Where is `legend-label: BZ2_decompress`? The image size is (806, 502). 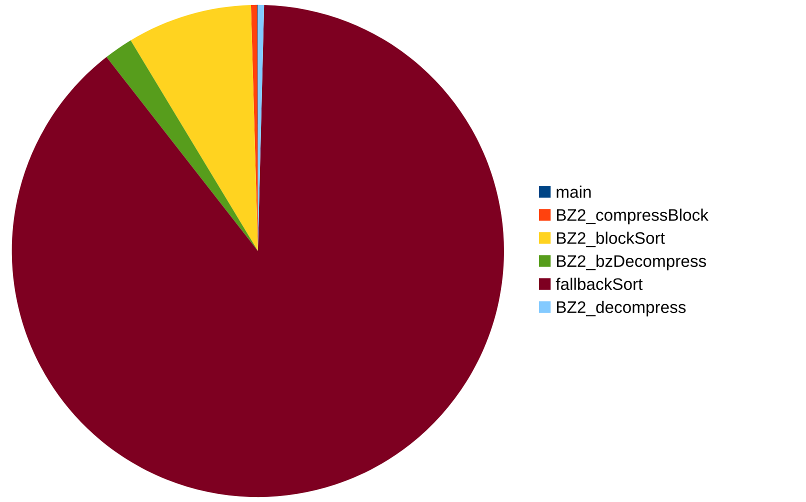 legend-label: BZ2_decompress is located at coordinates (621, 308).